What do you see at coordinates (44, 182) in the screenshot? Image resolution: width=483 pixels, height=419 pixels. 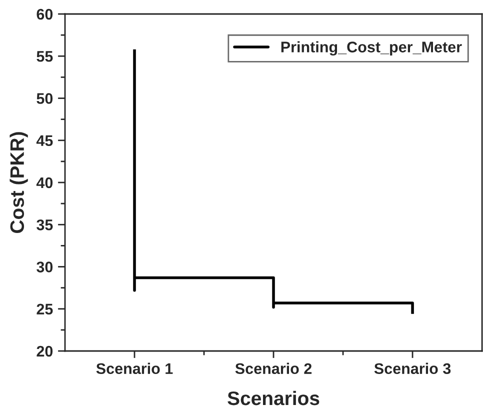 I see `y-tick-label: 40` at bounding box center [44, 182].